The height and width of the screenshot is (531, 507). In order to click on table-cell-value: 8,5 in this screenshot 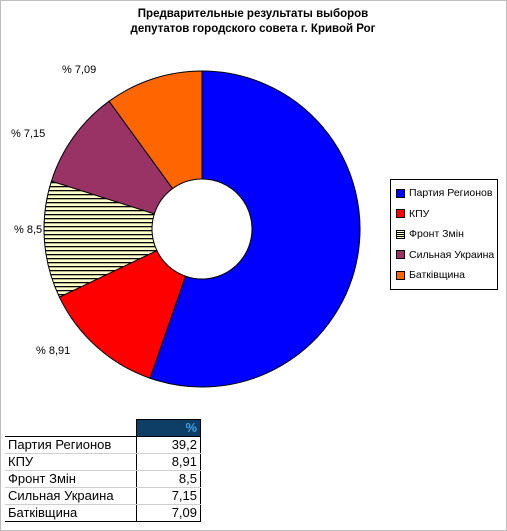, I will do `click(168, 479)`.